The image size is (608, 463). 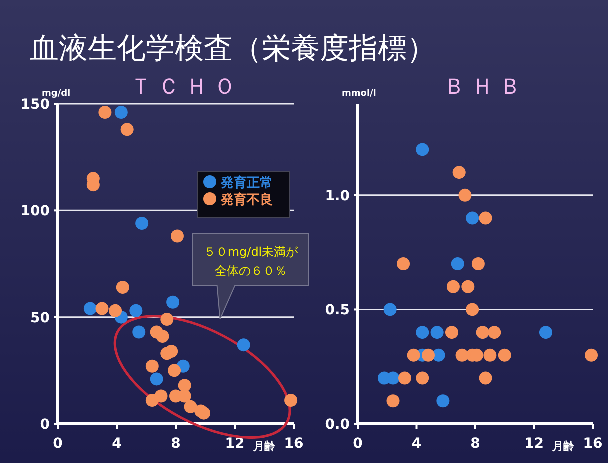 I want to click on chart-title: ＴＣＨＯ, so click(x=186, y=87).